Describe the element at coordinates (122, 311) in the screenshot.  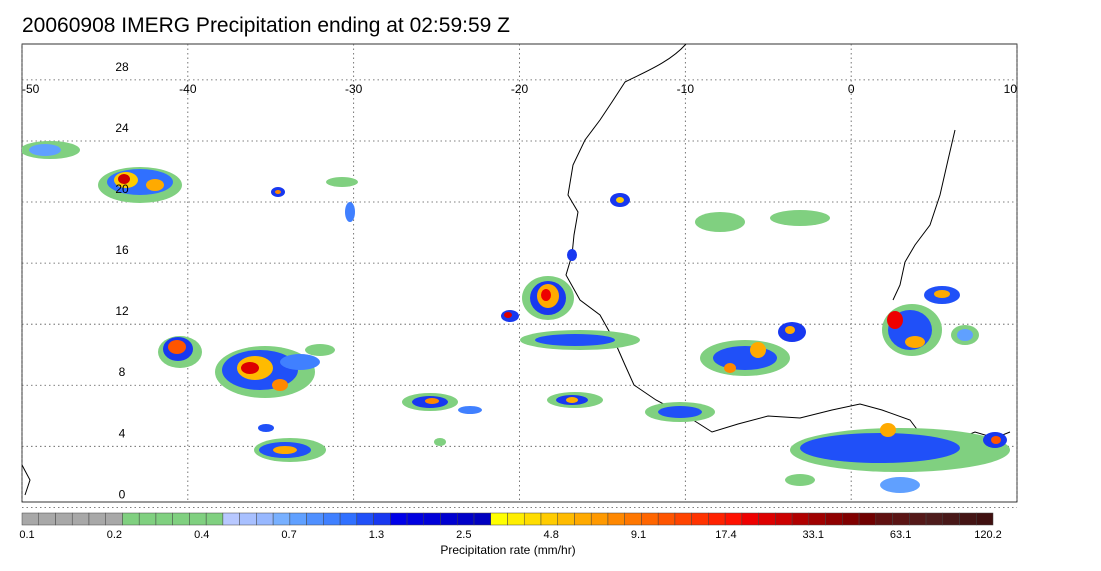
I see `lat-label: 12` at that location.